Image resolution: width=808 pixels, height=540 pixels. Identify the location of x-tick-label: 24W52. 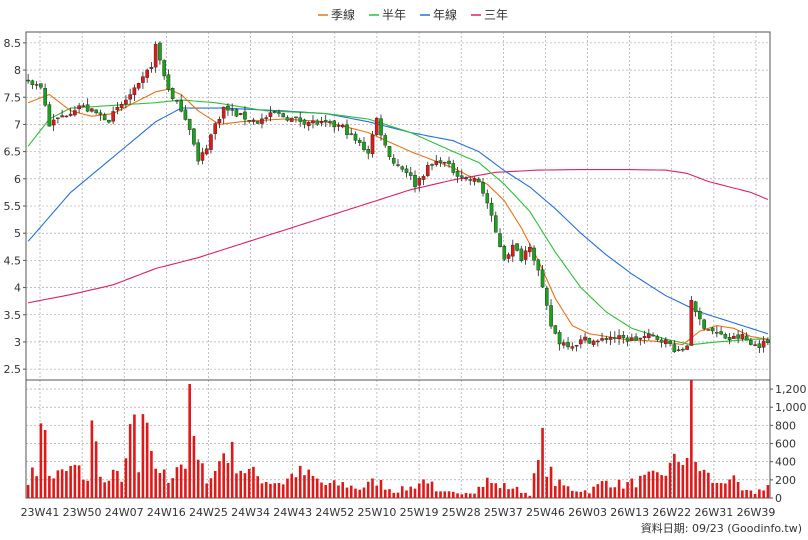
(334, 512).